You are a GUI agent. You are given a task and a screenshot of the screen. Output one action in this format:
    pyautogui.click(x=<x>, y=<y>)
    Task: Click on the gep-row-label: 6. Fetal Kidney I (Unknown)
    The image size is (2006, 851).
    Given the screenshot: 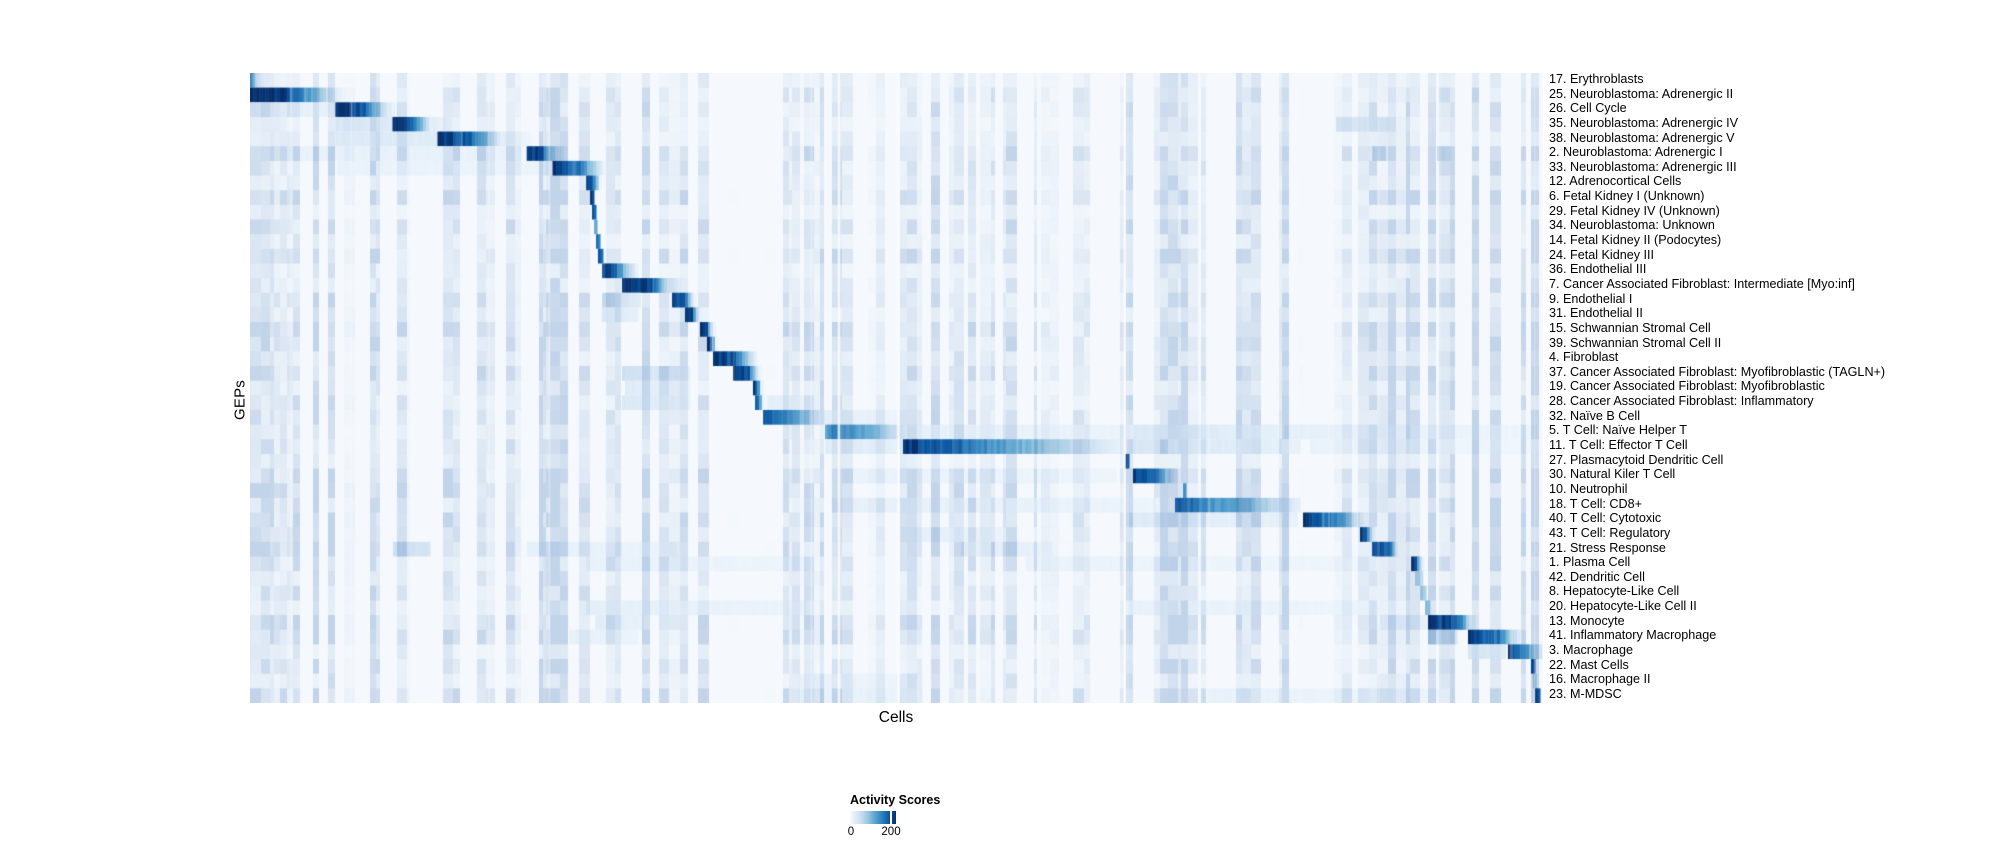 What is the action you would take?
    pyautogui.click(x=1627, y=196)
    